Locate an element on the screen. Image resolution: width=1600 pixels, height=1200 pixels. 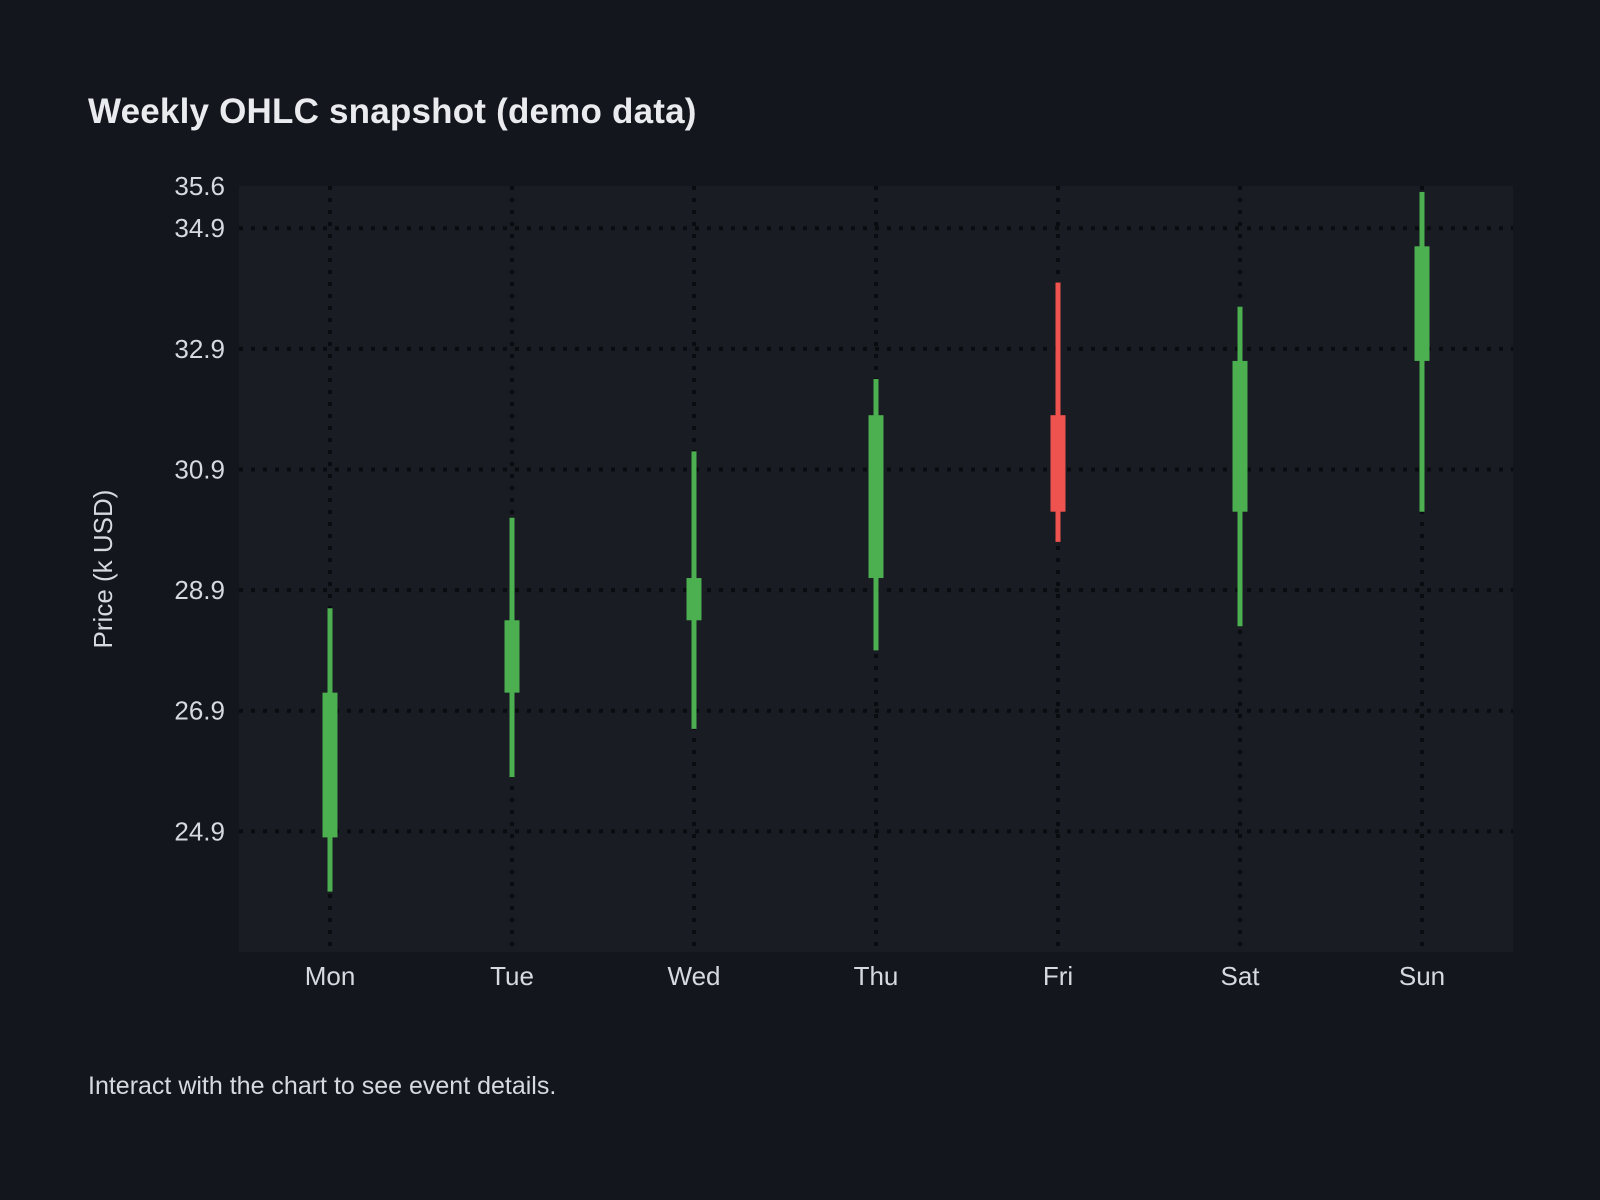
candle-fri is located at coordinates (1058, 412).